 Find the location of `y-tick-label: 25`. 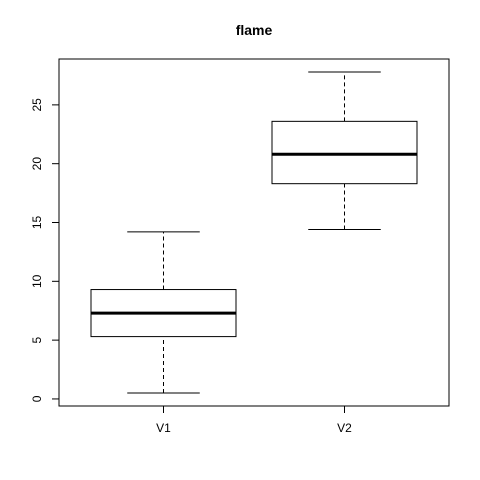

y-tick-label: 25 is located at coordinates (37, 105).